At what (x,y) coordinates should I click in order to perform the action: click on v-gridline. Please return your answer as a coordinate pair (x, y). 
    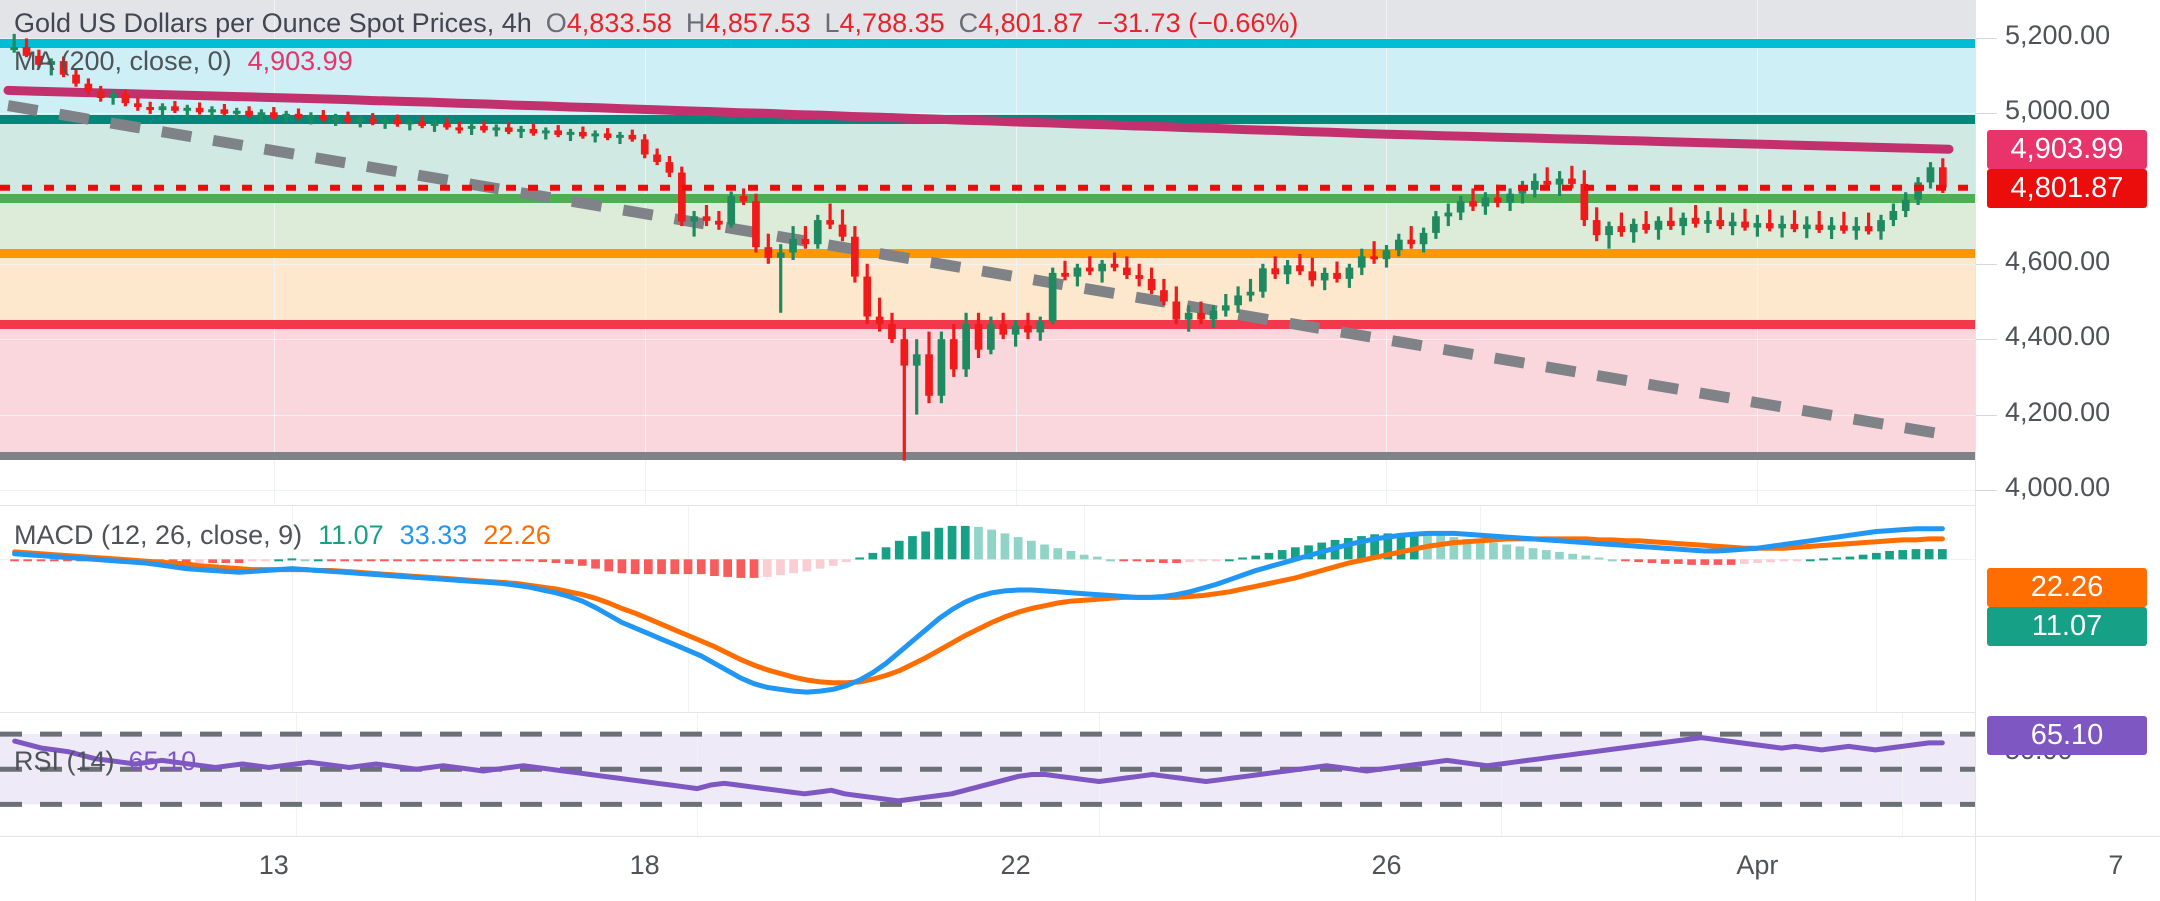
    Looking at the image, I should click on (292, 609).